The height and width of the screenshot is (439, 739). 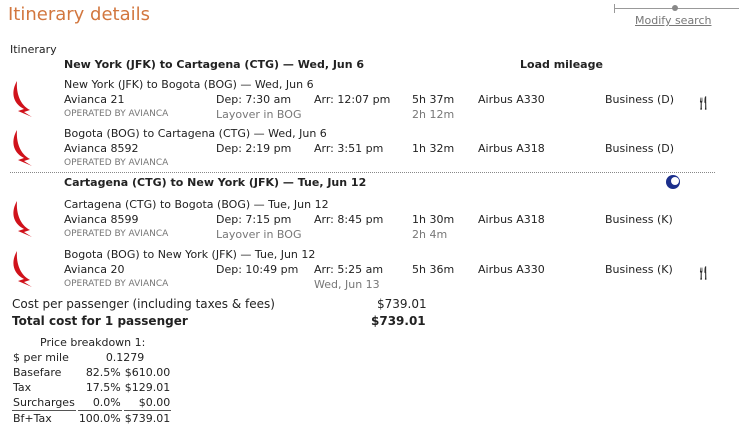 I want to click on flight-number: Avianca 21, so click(x=94, y=99).